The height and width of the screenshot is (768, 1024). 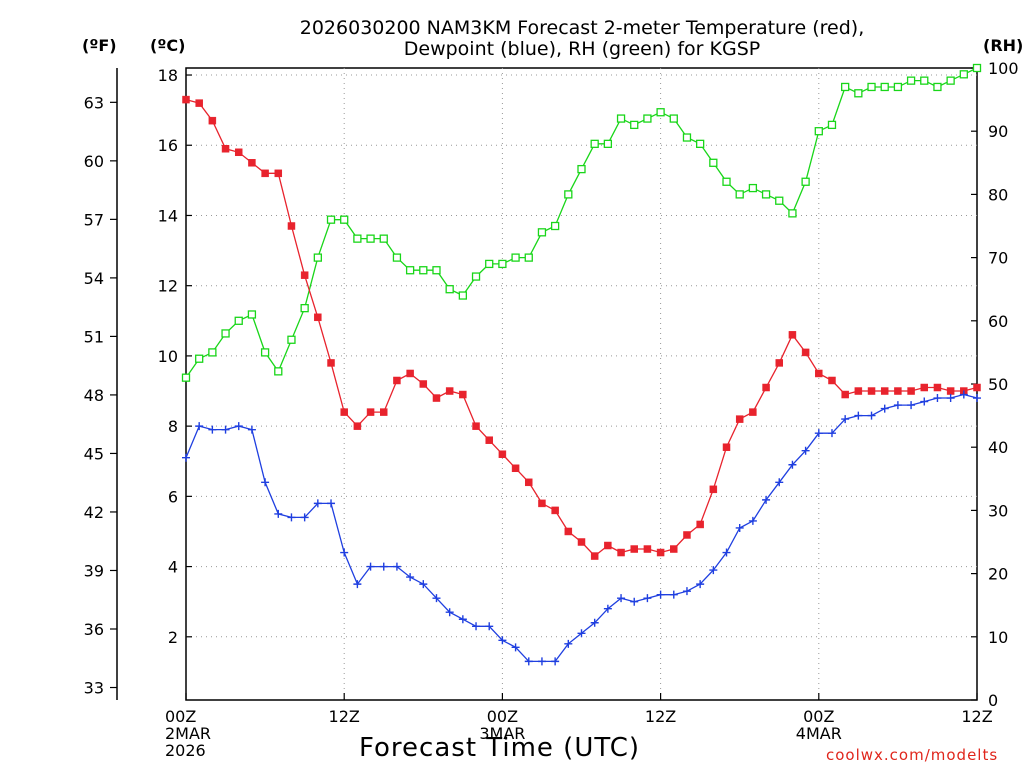 What do you see at coordinates (99, 45) in the screenshot?
I see `fahrenheit-axis-unit: (ºF)` at bounding box center [99, 45].